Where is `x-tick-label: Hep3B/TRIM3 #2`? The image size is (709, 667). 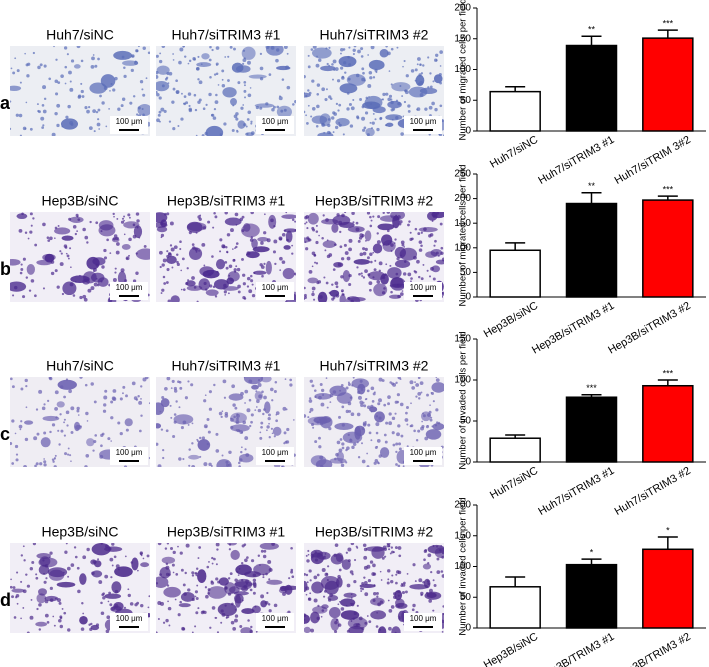
x-tick-label: Hep3B/TRIM3 #2 is located at coordinates (653, 649).